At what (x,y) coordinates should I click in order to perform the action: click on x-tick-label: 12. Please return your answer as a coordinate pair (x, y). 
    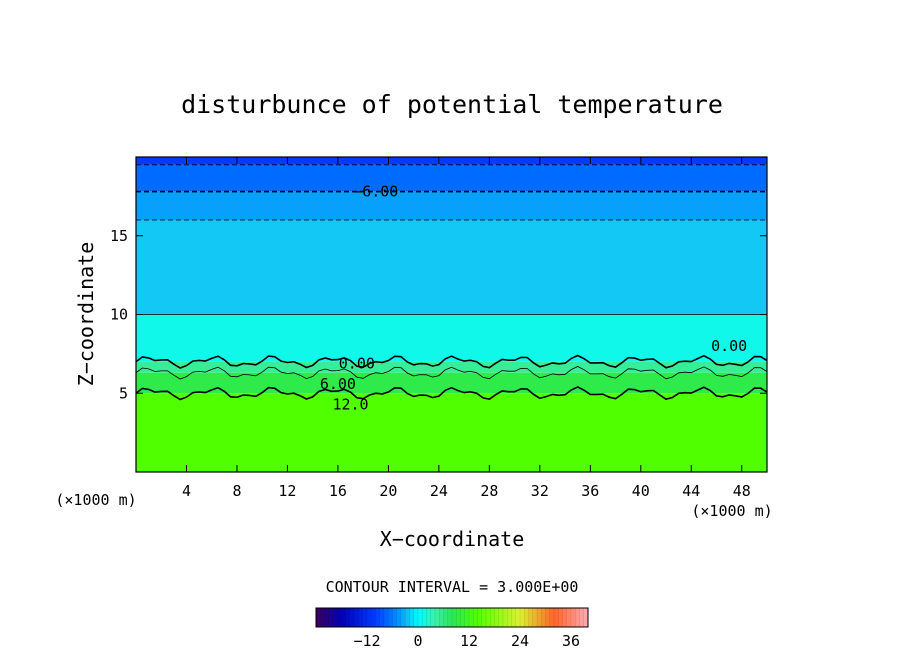
    Looking at the image, I should click on (287, 491).